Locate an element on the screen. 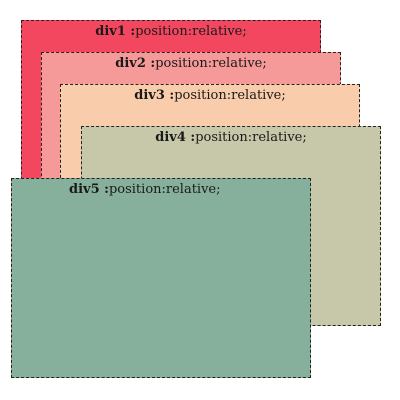 The image size is (400, 400). div3-name: div3 : is located at coordinates (154, 95).